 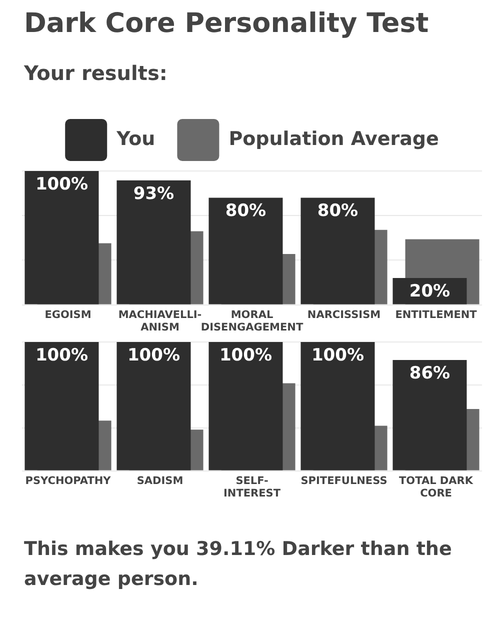 What do you see at coordinates (136, 139) in the screenshot?
I see `legend-label: You` at bounding box center [136, 139].